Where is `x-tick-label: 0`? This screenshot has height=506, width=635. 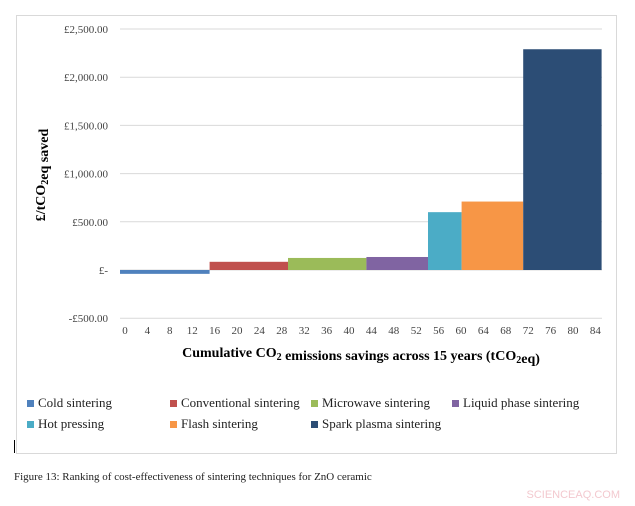 x-tick-label: 0 is located at coordinates (125, 331).